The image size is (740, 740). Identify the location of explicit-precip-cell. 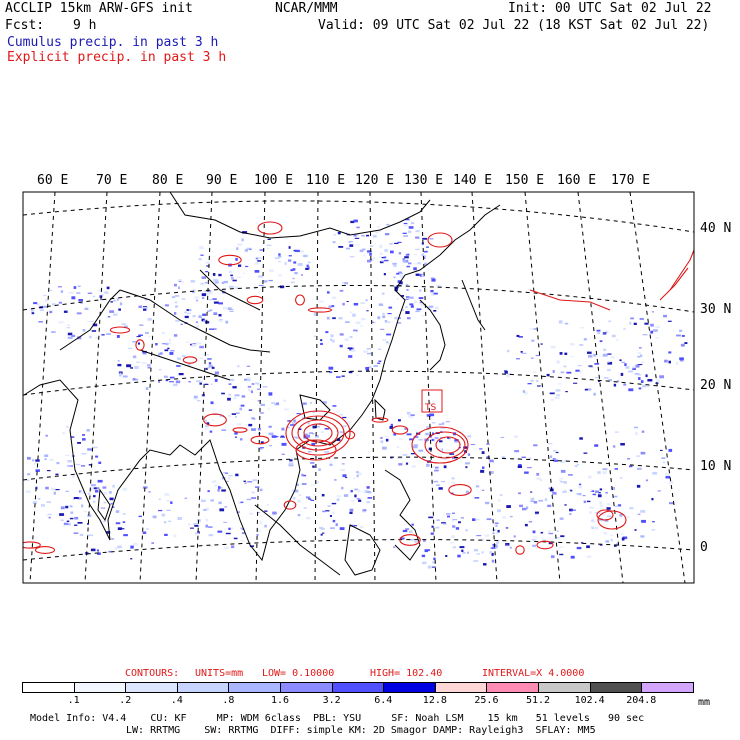
(520, 550).